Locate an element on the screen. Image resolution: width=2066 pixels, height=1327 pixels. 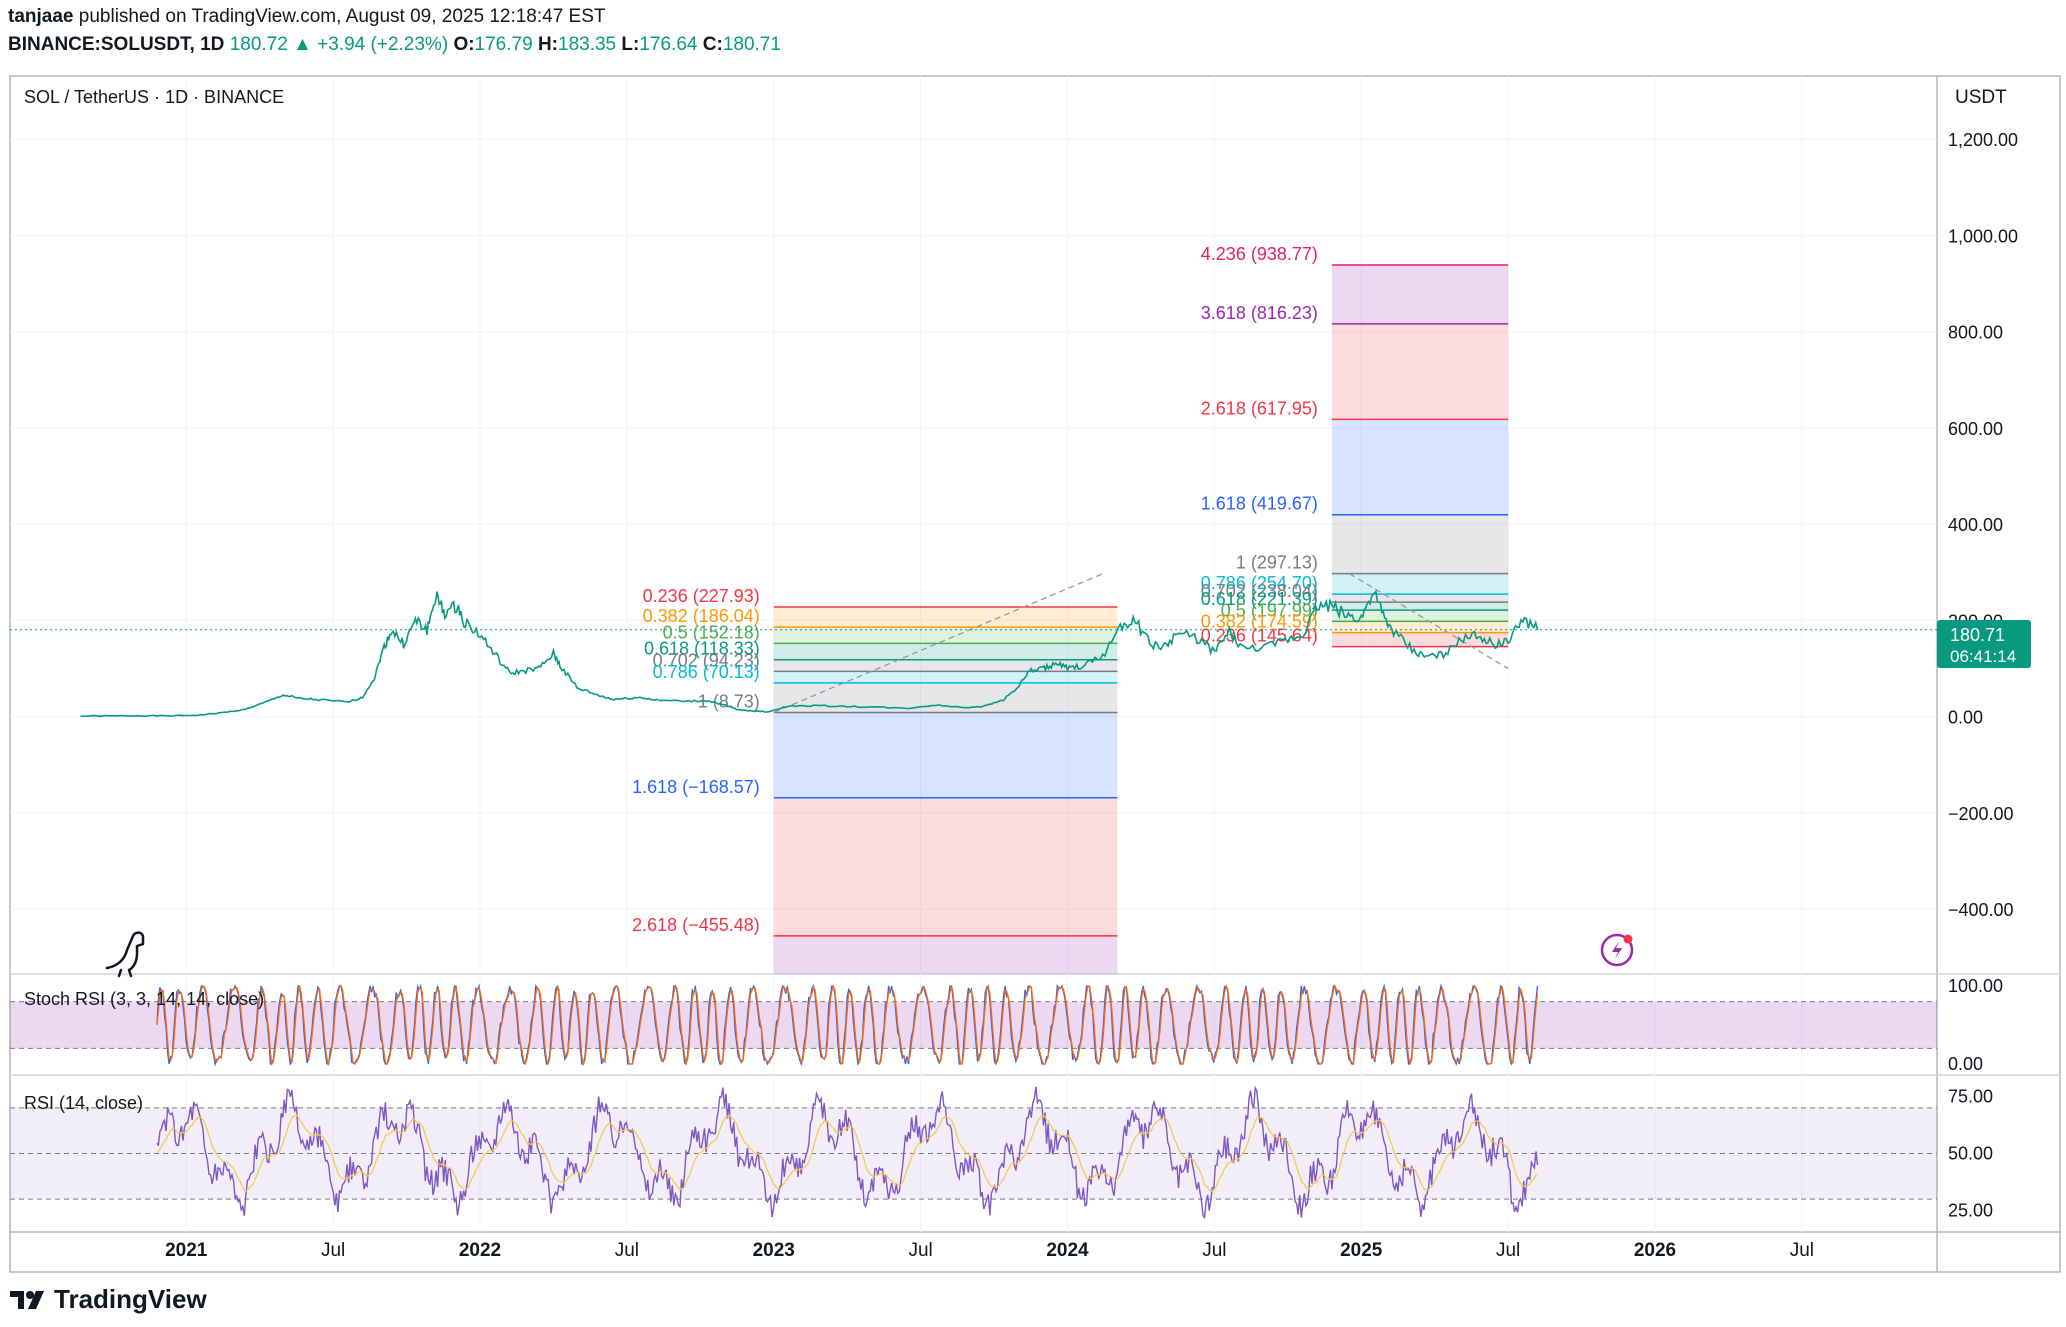
time-tick-label: 2026 is located at coordinates (1655, 1250).